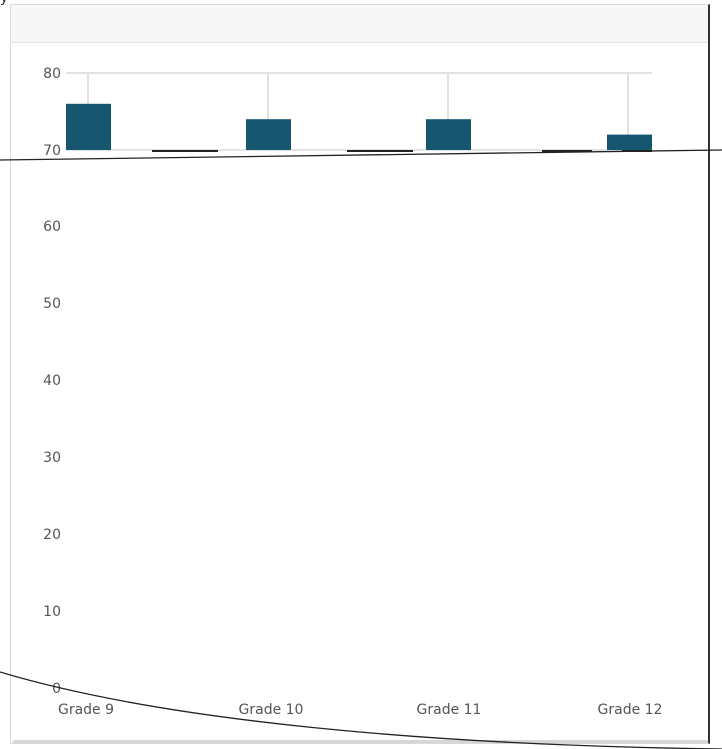 The image size is (722, 749). Describe the element at coordinates (360, 741) in the screenshot. I see `panel-footer-divider` at that location.